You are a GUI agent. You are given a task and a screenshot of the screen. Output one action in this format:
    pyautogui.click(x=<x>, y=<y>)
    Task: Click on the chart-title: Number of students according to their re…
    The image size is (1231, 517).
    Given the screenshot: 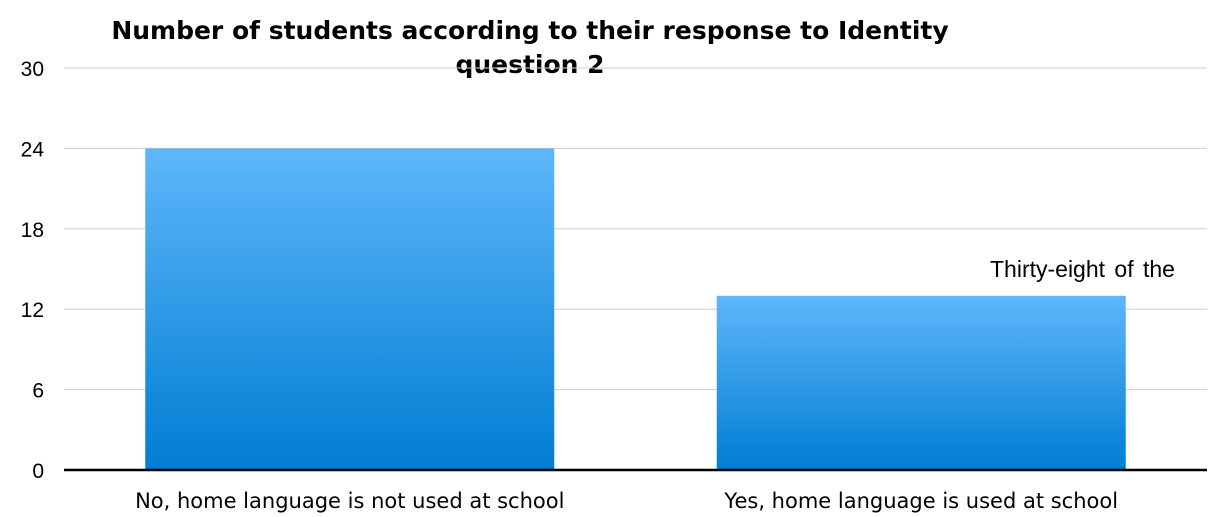 What is the action you would take?
    pyautogui.click(x=530, y=47)
    